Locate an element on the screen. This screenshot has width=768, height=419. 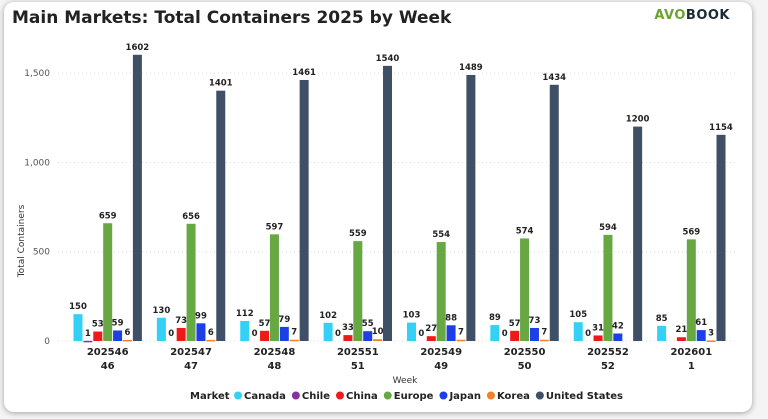
data-label: 73 is located at coordinates (181, 321).